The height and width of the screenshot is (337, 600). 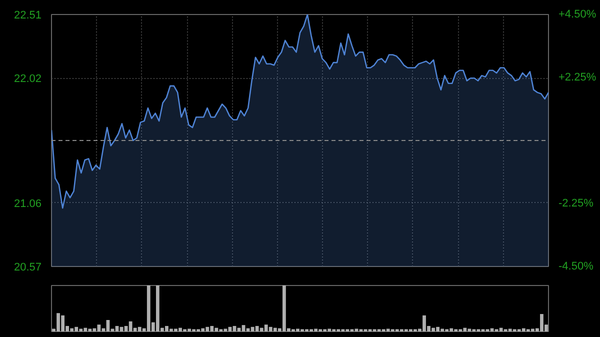 I want to click on y2-tick-label: -4.50%, so click(x=576, y=266).